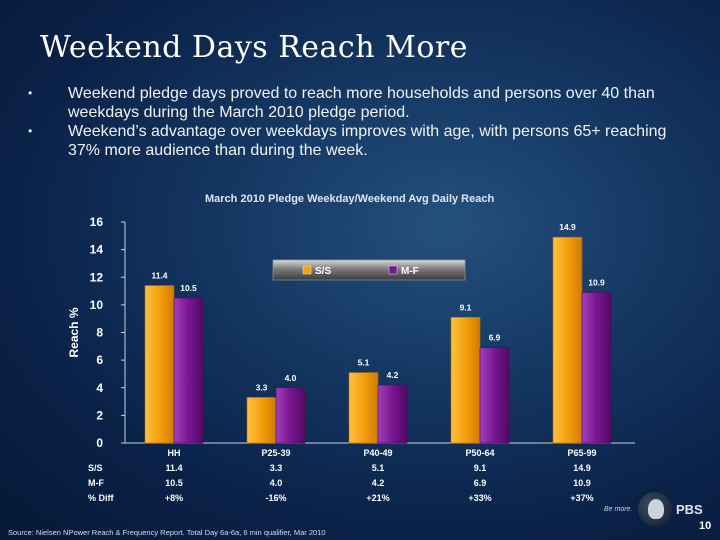  I want to click on table-row-label: S/S, so click(95, 468).